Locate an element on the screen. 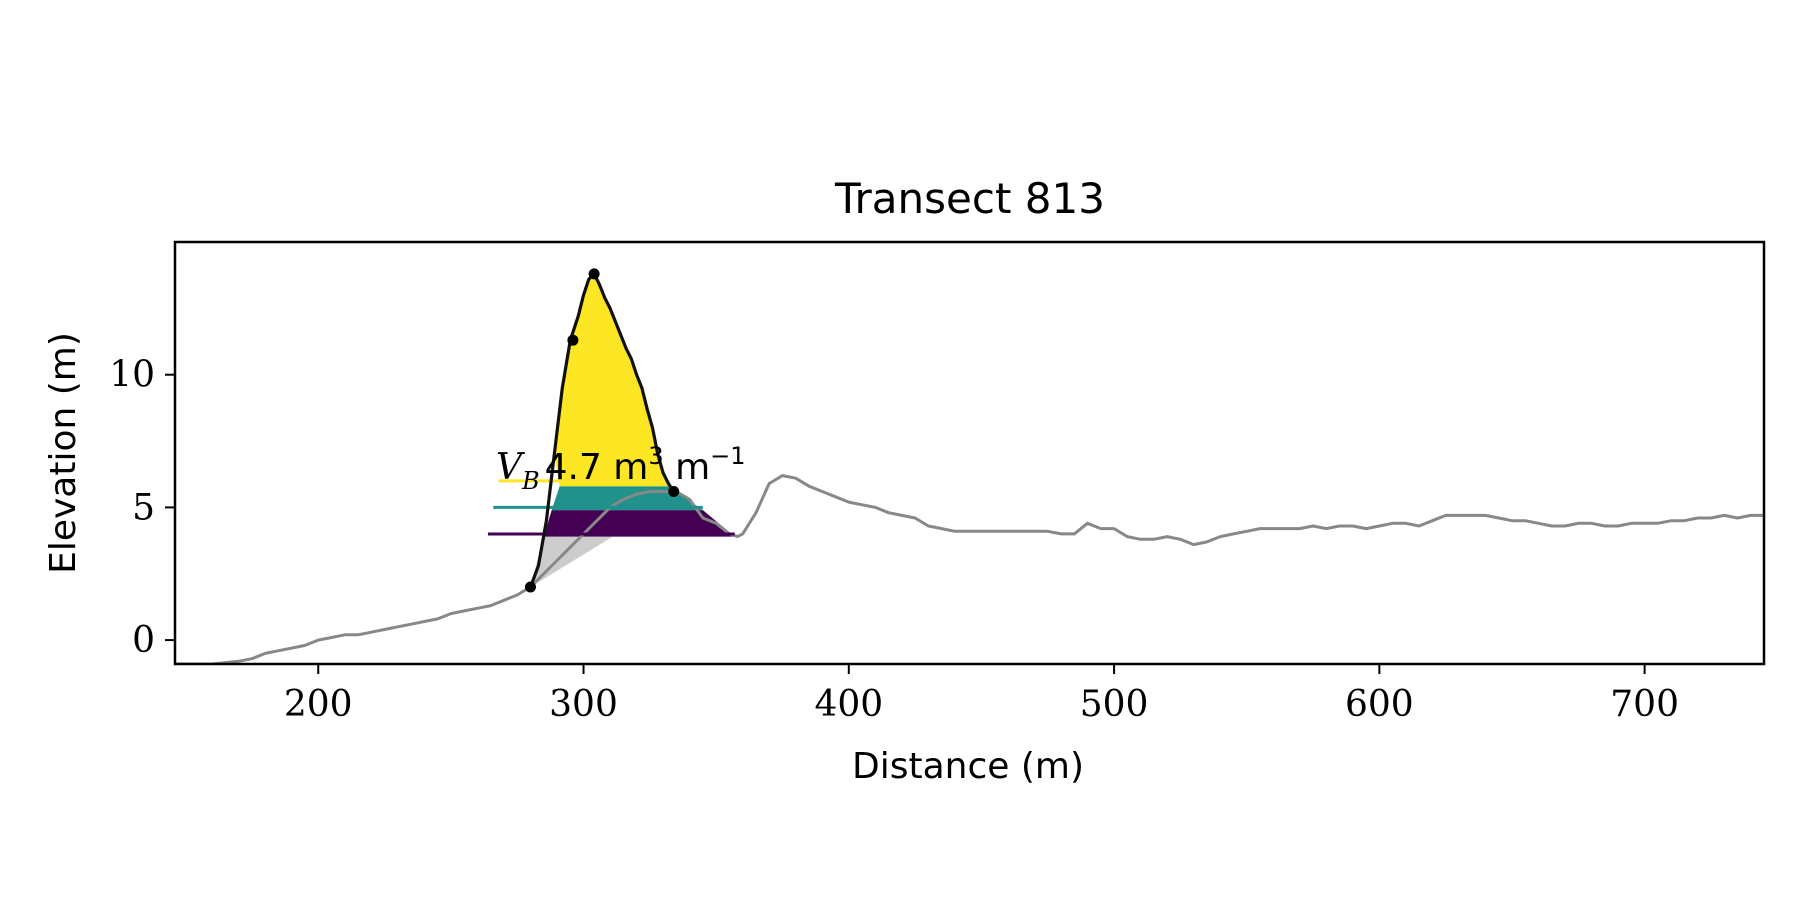 The width and height of the screenshot is (1800, 900). x-axis: 200 300 400 500 600 700 is located at coordinates (981, 694).